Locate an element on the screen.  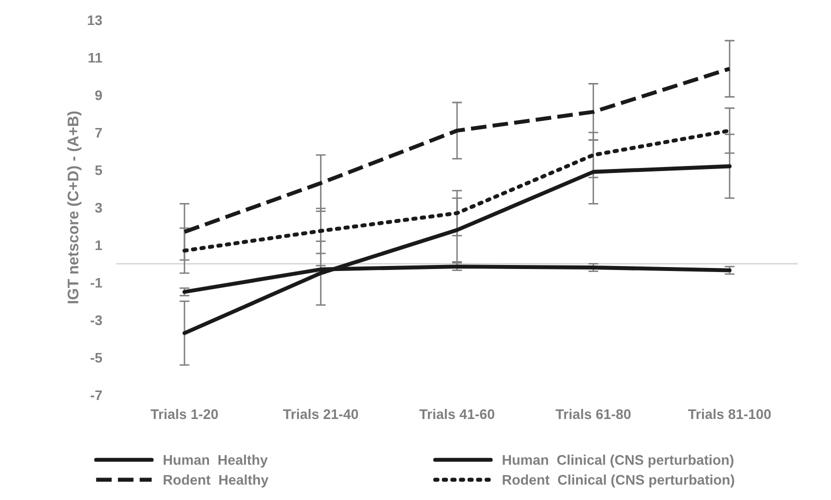
y-tick-label: -1 is located at coordinates (96, 283).